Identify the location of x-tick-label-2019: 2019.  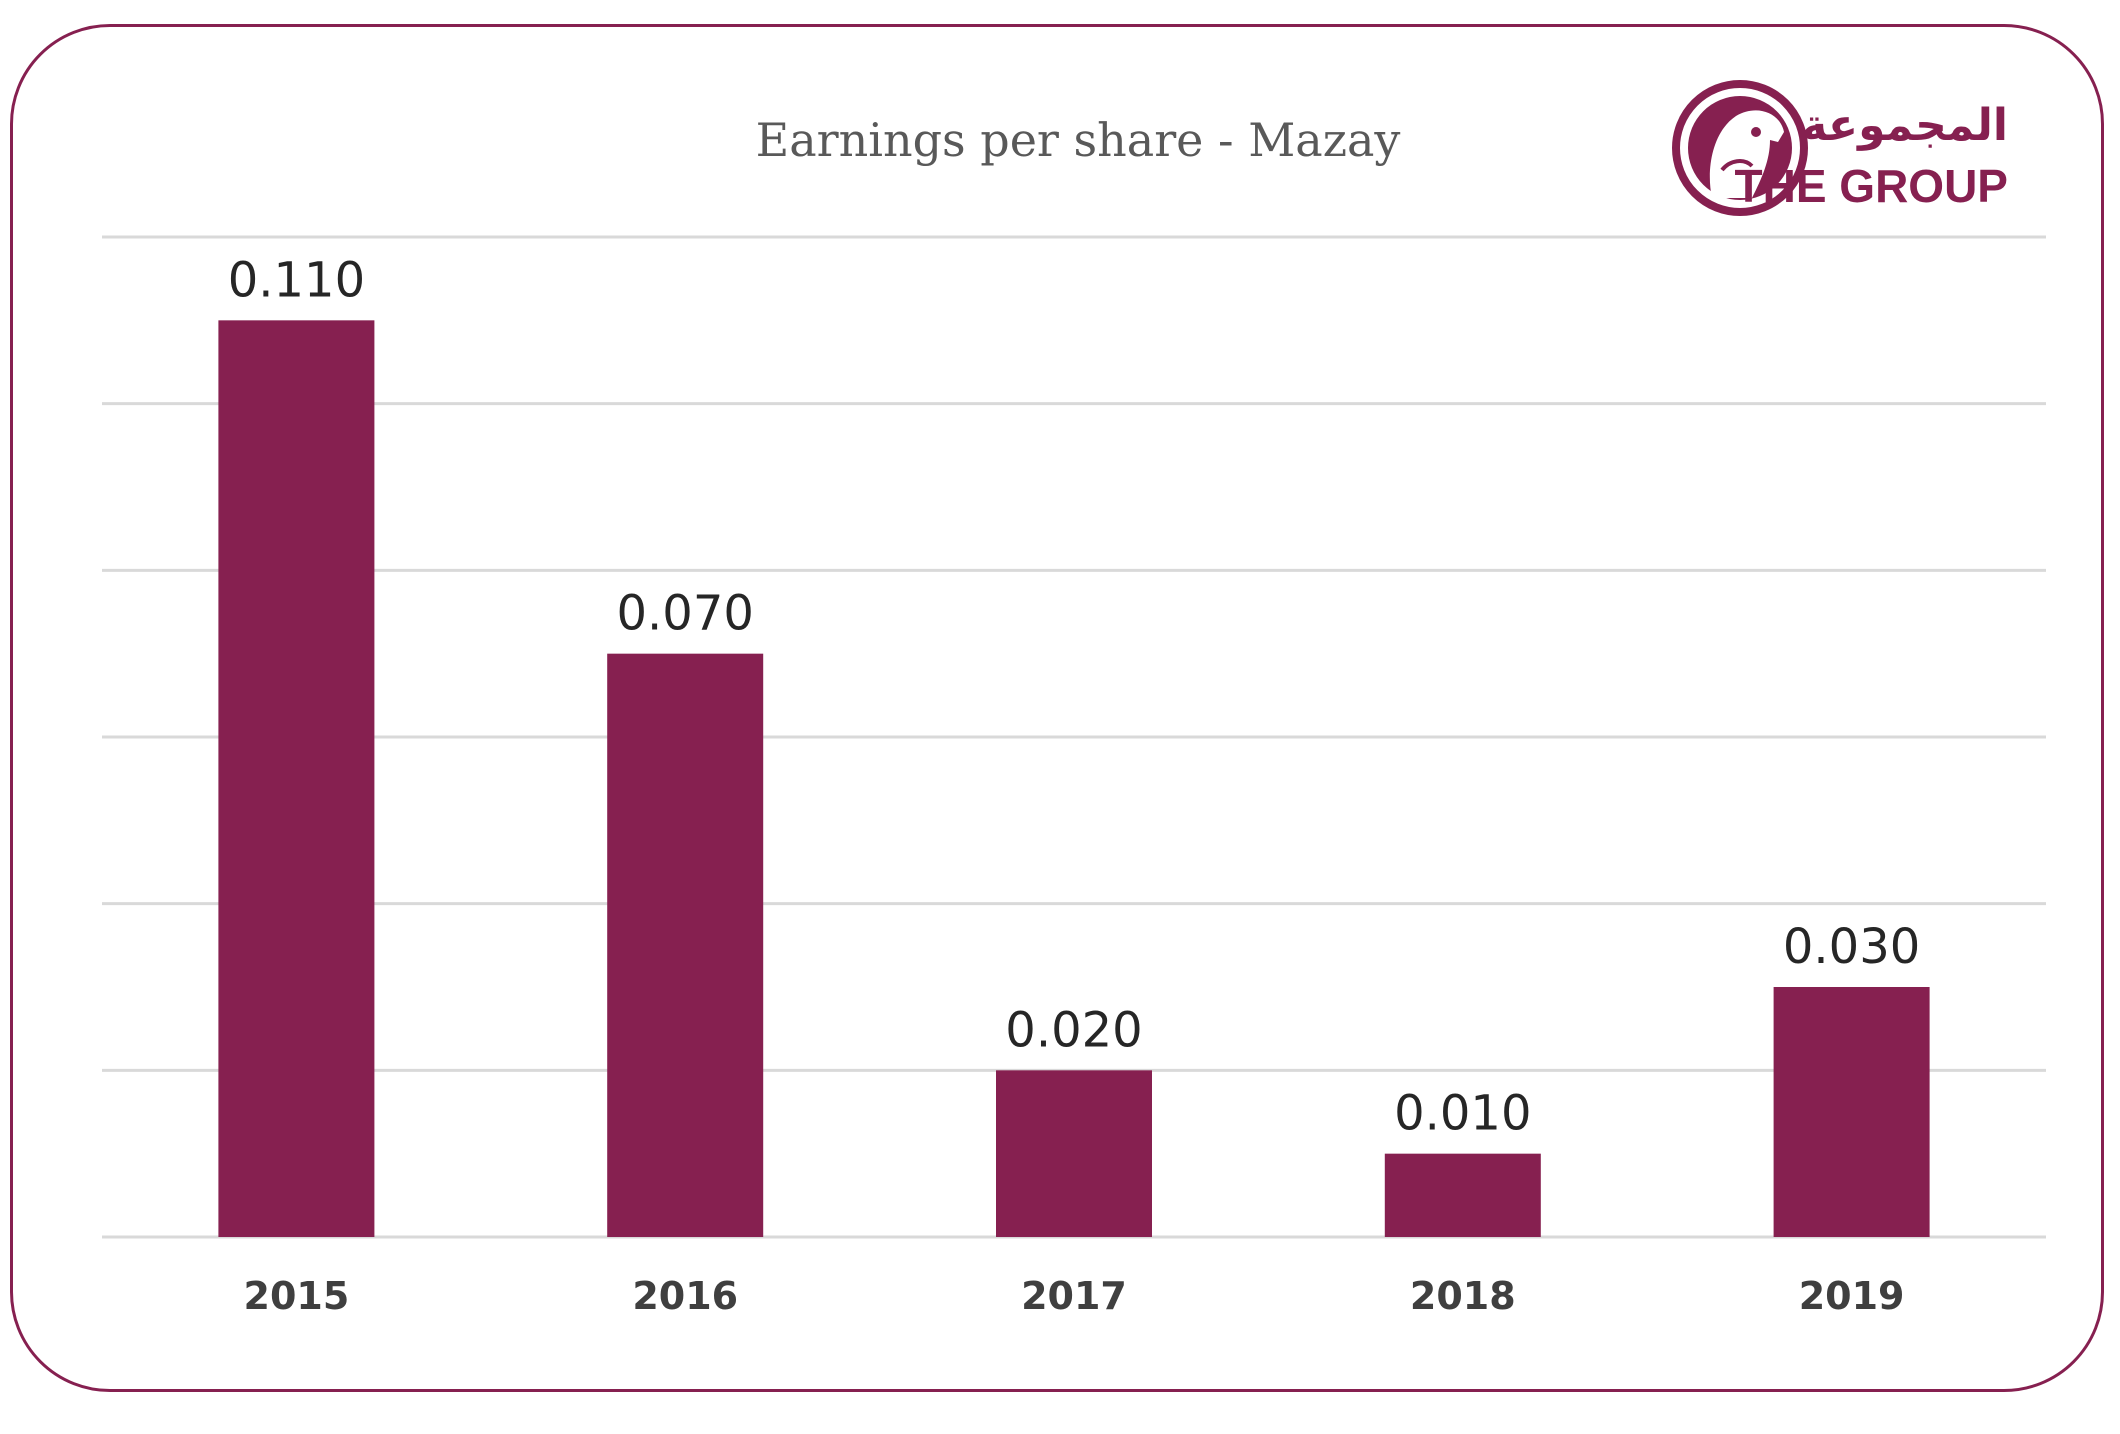
(1852, 1296).